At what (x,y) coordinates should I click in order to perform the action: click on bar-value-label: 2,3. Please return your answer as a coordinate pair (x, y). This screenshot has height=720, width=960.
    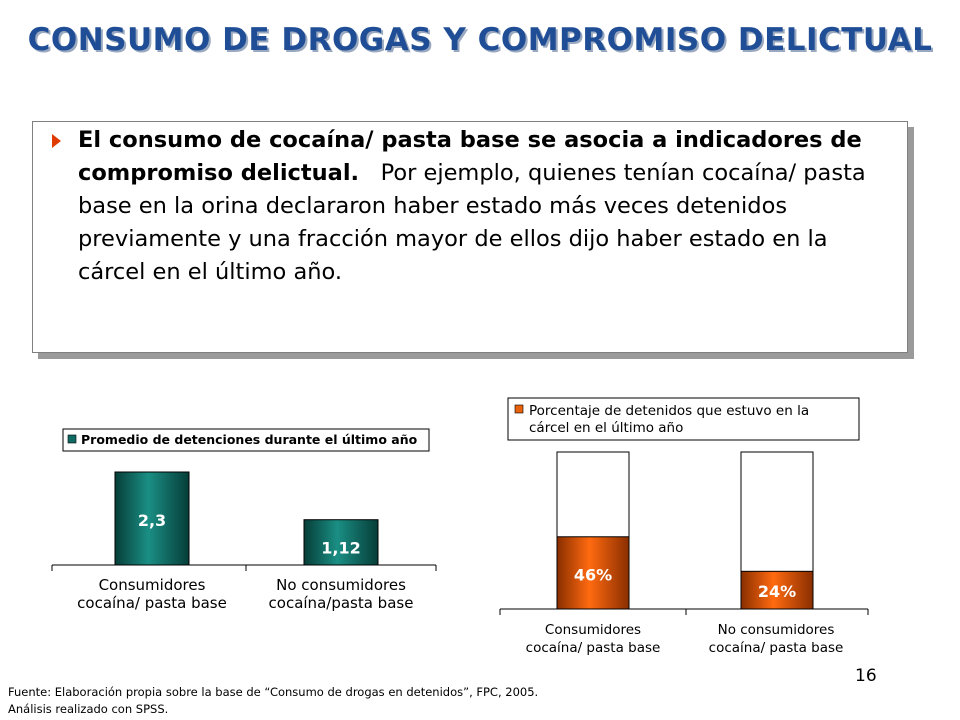
    Looking at the image, I should click on (152, 520).